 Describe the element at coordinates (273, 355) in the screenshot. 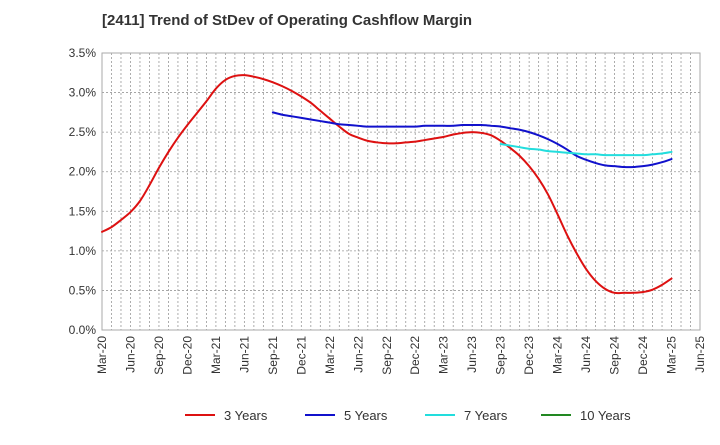

I see `x-tick-label: Sep-21` at that location.